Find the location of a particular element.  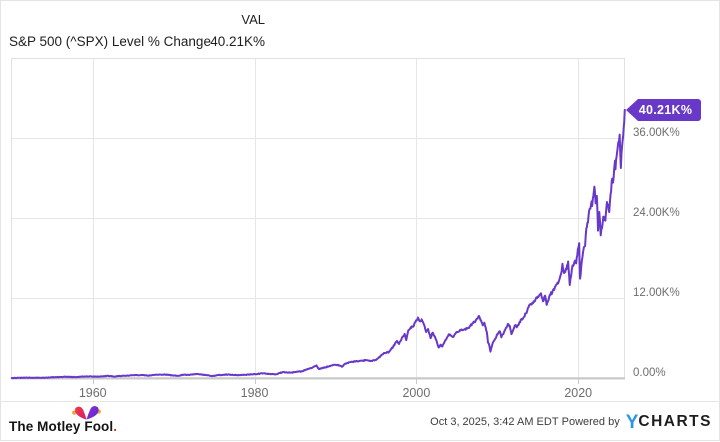

footer-divider is located at coordinates (360, 401).